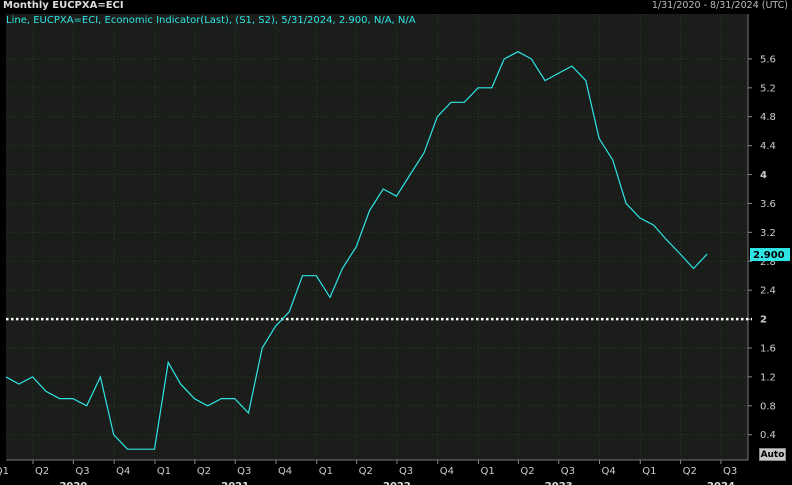  I want to click on y-tick-label: 2, so click(763, 320).